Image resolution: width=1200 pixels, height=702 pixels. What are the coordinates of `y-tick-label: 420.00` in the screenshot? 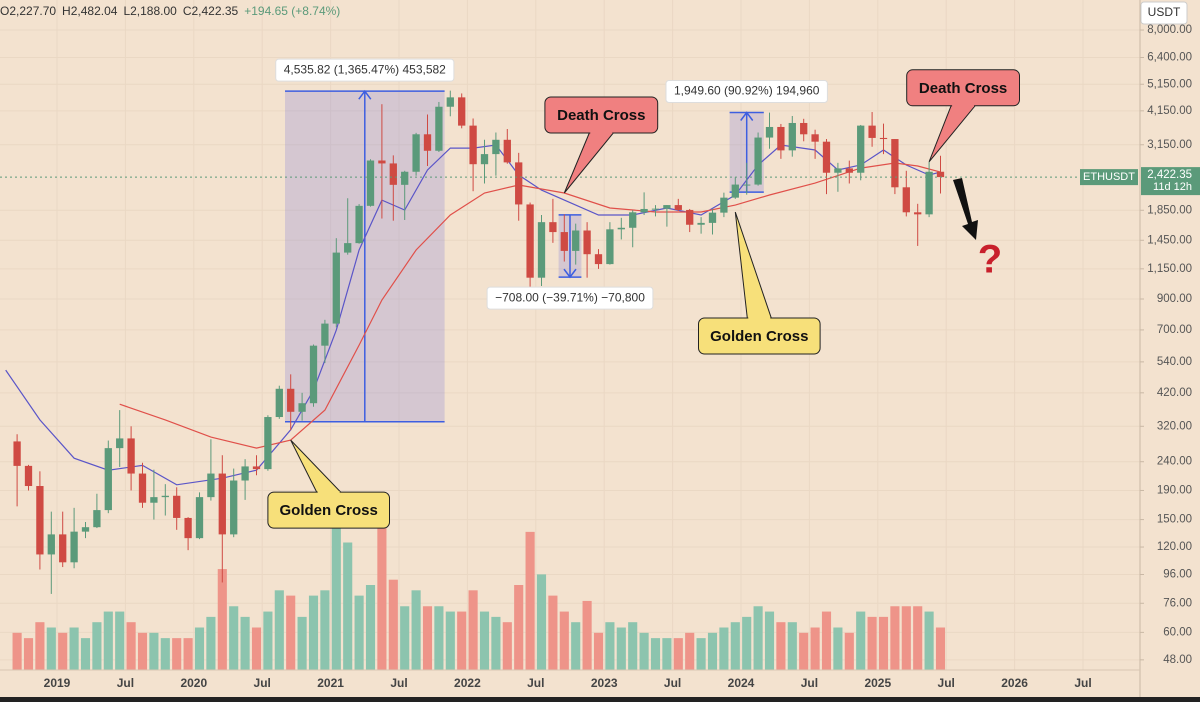 It's located at (1174, 393).